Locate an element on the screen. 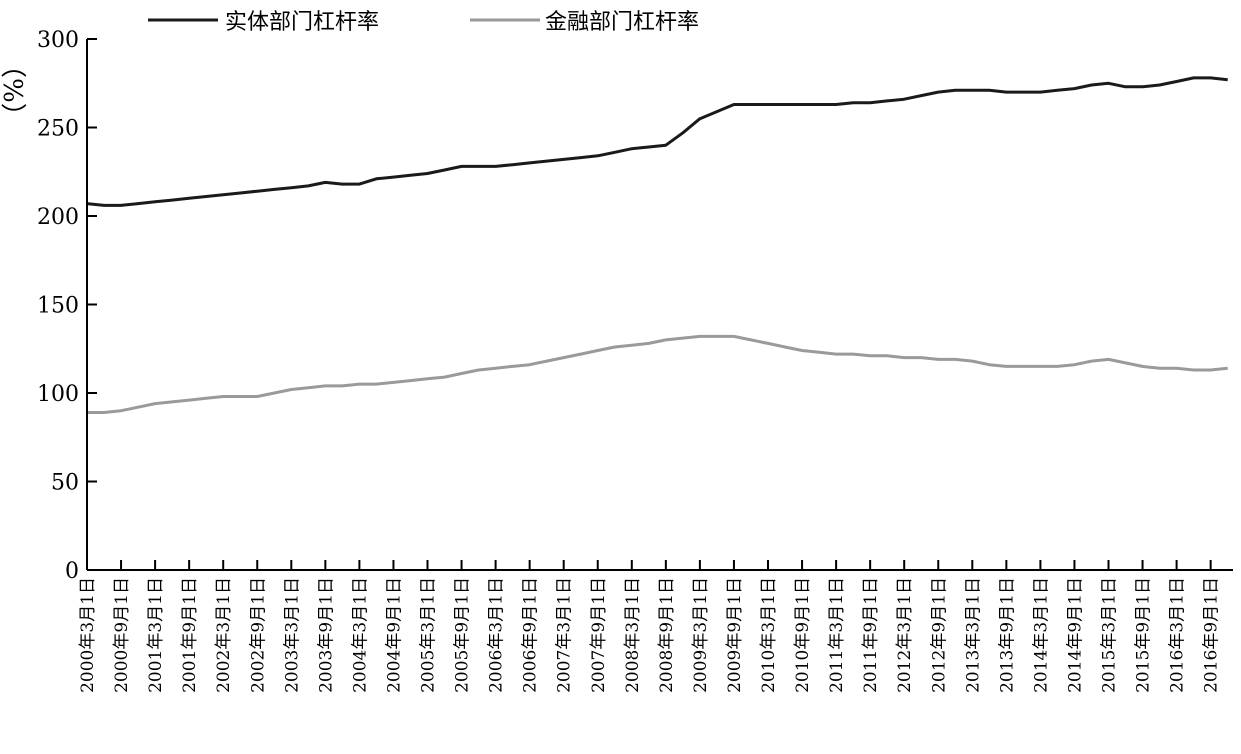 Image resolution: width=1241 pixels, height=754 pixels. x-tick-label: 2007年3月1日 is located at coordinates (565, 635).